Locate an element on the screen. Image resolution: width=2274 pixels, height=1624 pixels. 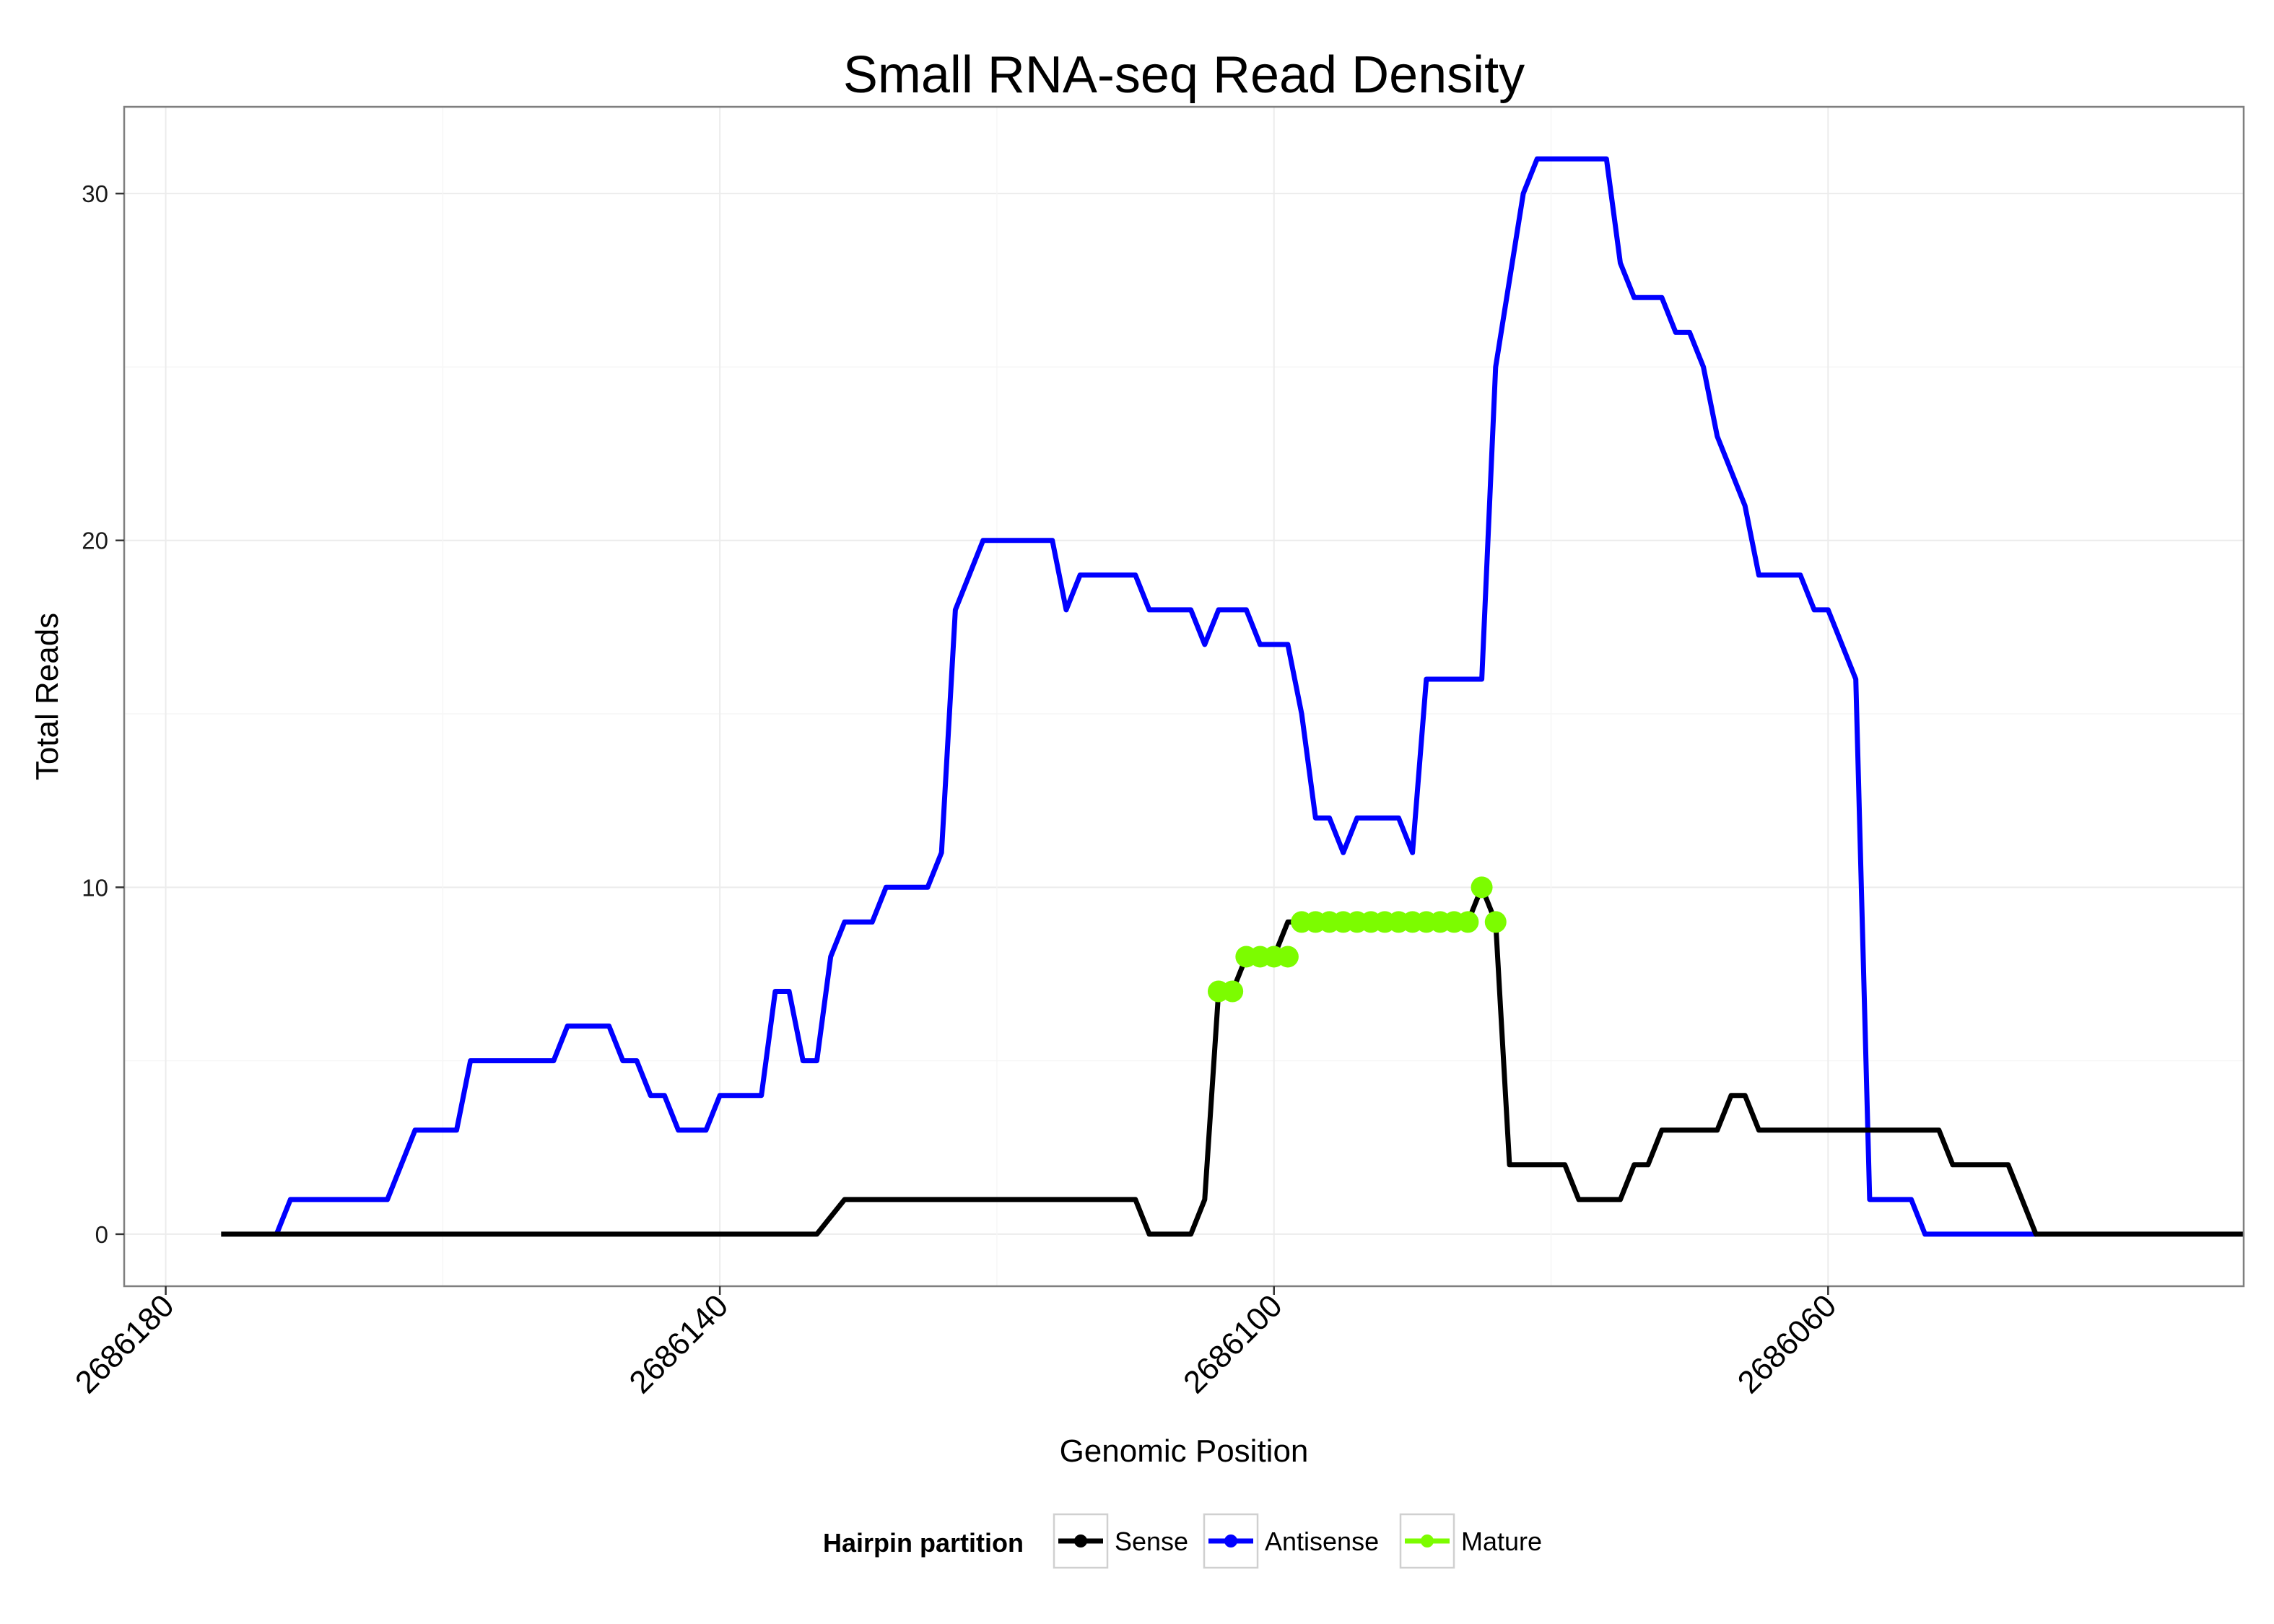
legend-label-sense: Sense is located at coordinates (1152, 1541).